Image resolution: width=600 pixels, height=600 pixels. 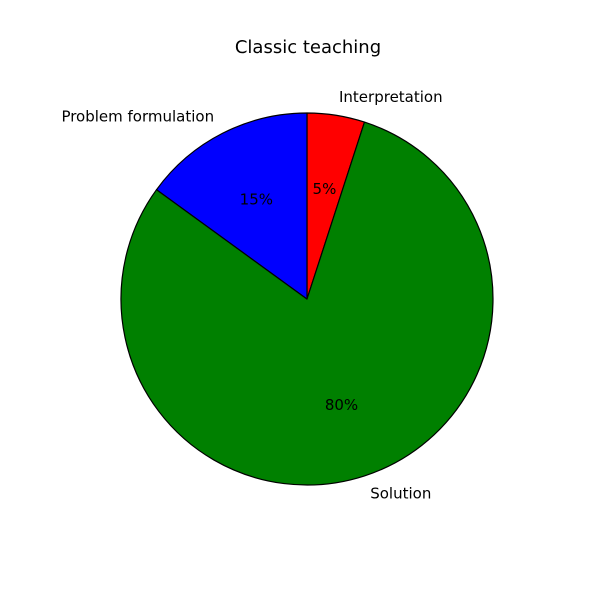 What do you see at coordinates (325, 189) in the screenshot?
I see `slice-percent-label: 5%` at bounding box center [325, 189].